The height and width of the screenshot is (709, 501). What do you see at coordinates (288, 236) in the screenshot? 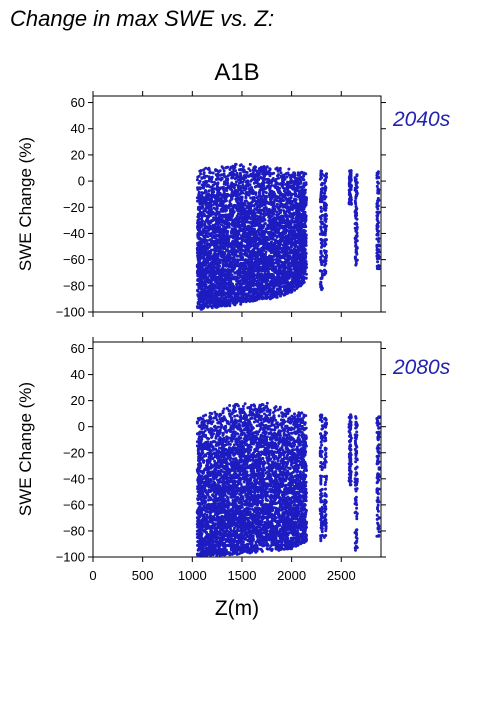
I see `scatter-points` at bounding box center [288, 236].